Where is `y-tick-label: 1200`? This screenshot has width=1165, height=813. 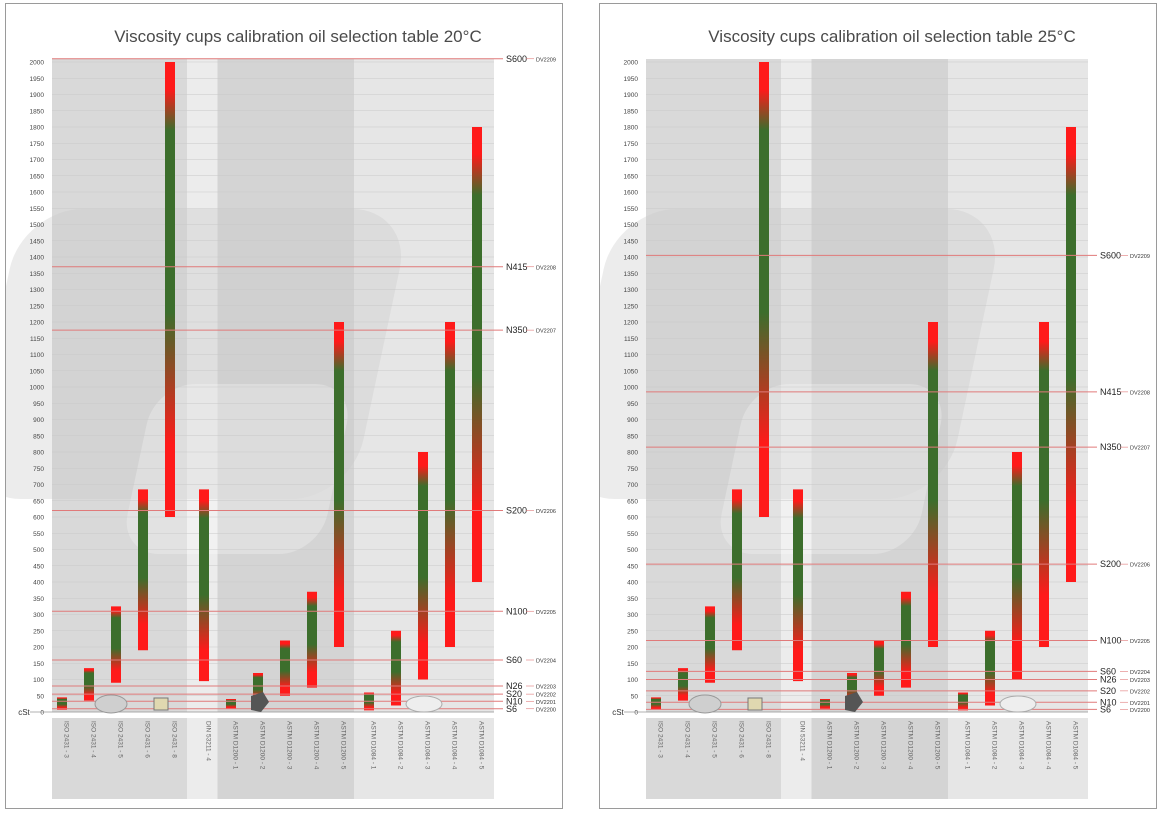
y-tick-label: 1200 is located at coordinates (631, 323).